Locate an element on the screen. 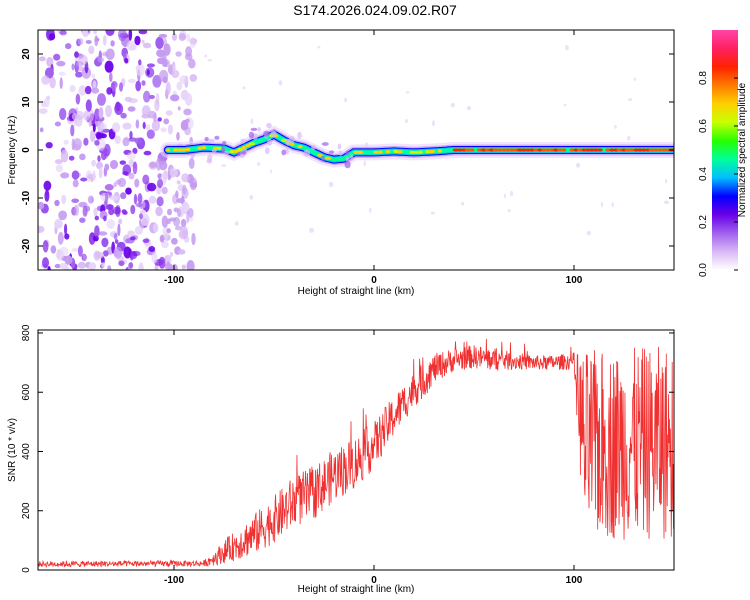  page-title: S174.2026.024.09.02.R07 is located at coordinates (375, 10).